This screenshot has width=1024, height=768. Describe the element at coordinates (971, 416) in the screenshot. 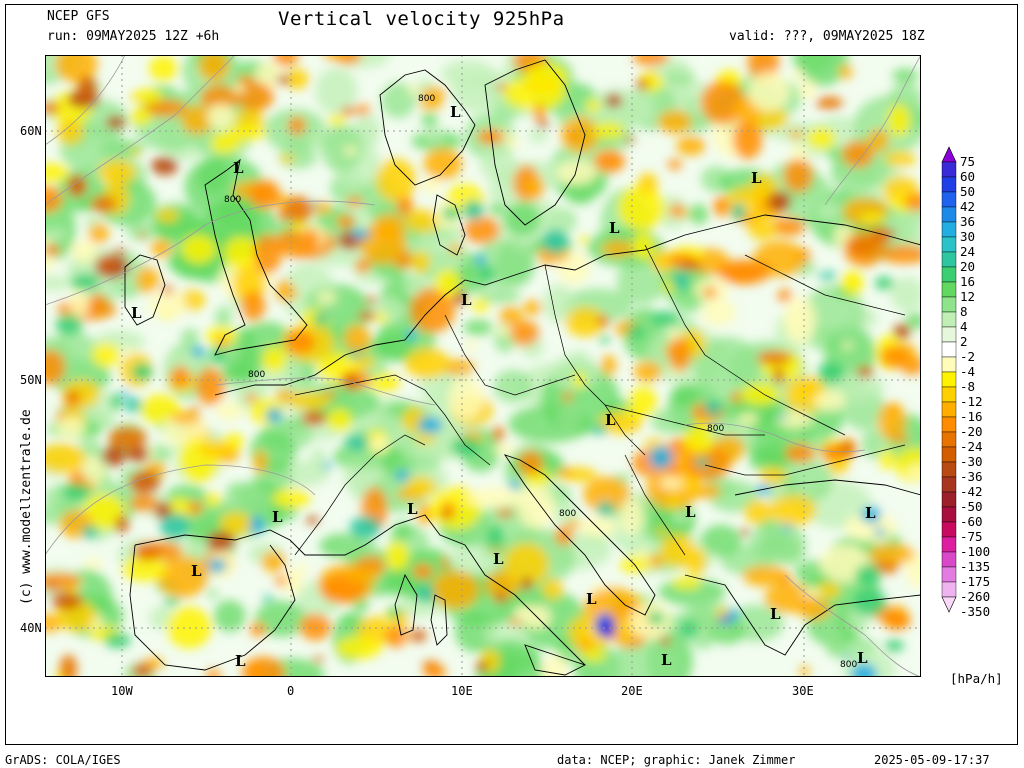

I see `colorbar-tick-label: -16` at that location.